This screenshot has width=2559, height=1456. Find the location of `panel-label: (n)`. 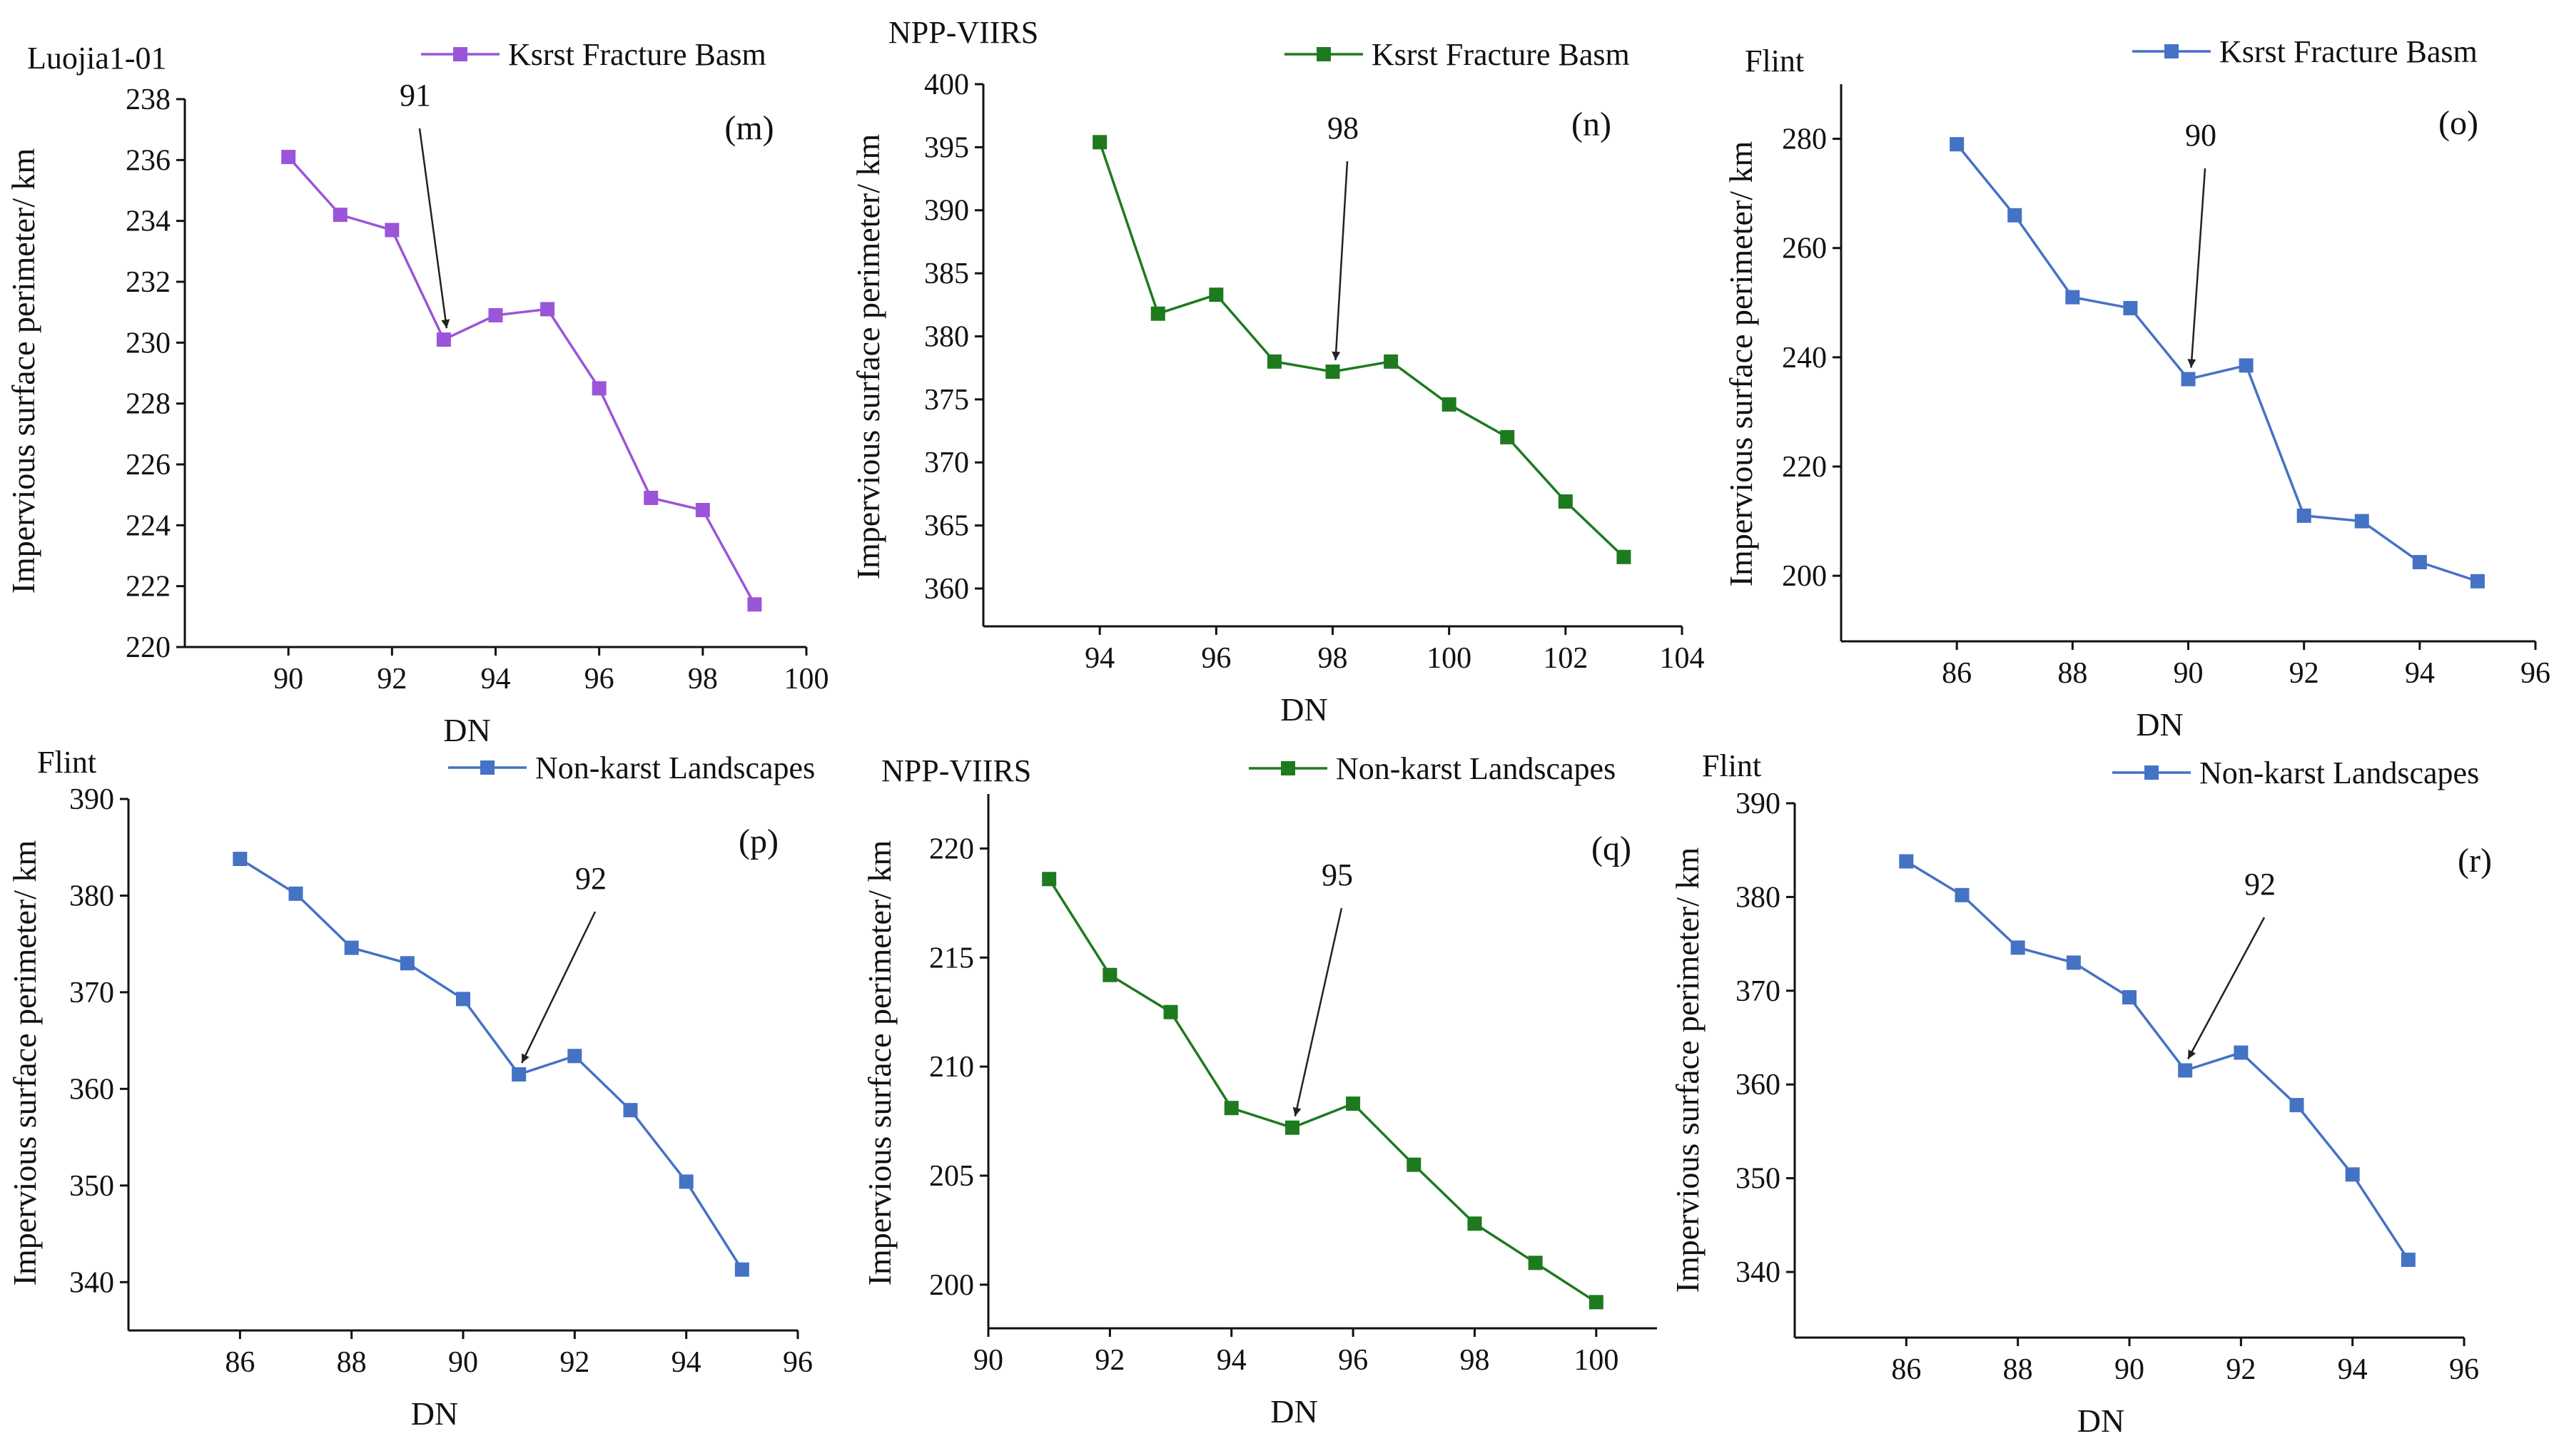

panel-label: (n) is located at coordinates (1591, 124).